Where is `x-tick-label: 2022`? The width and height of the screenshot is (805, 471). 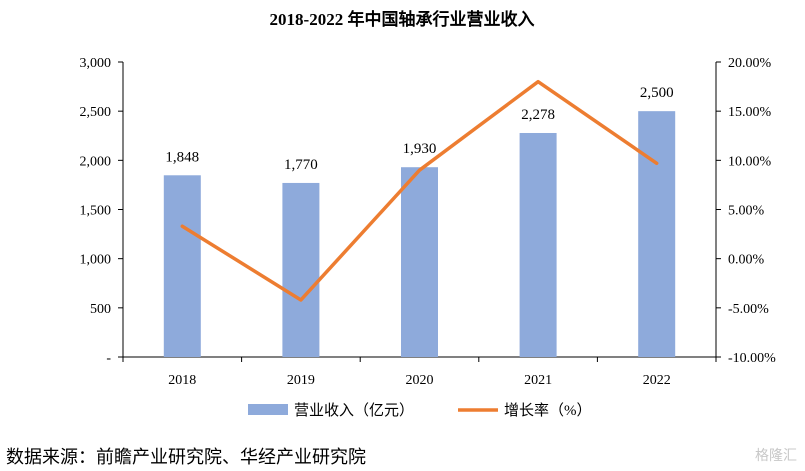 x-tick-label: 2022 is located at coordinates (657, 380).